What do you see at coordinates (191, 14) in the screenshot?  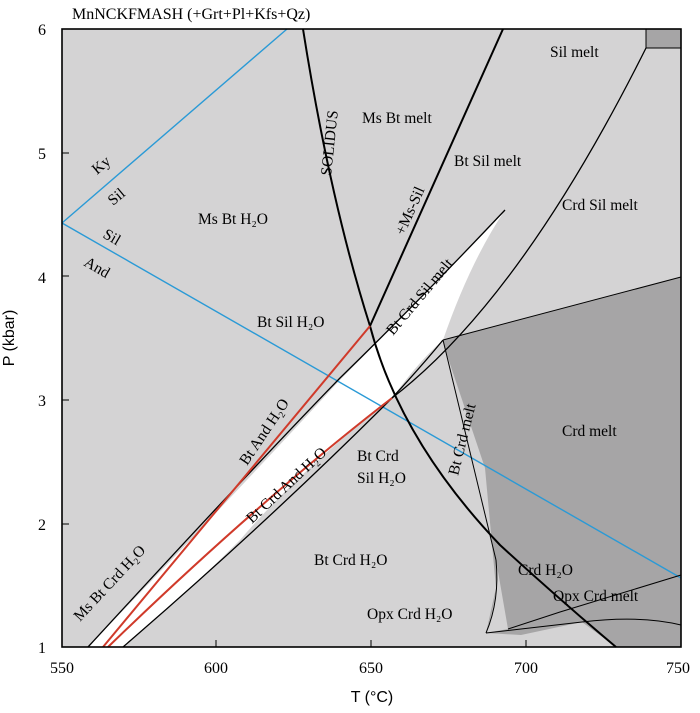 I see `chart-title: MnNCKFMASH (+Grt+Pl+Kfs+Qz)` at bounding box center [191, 14].